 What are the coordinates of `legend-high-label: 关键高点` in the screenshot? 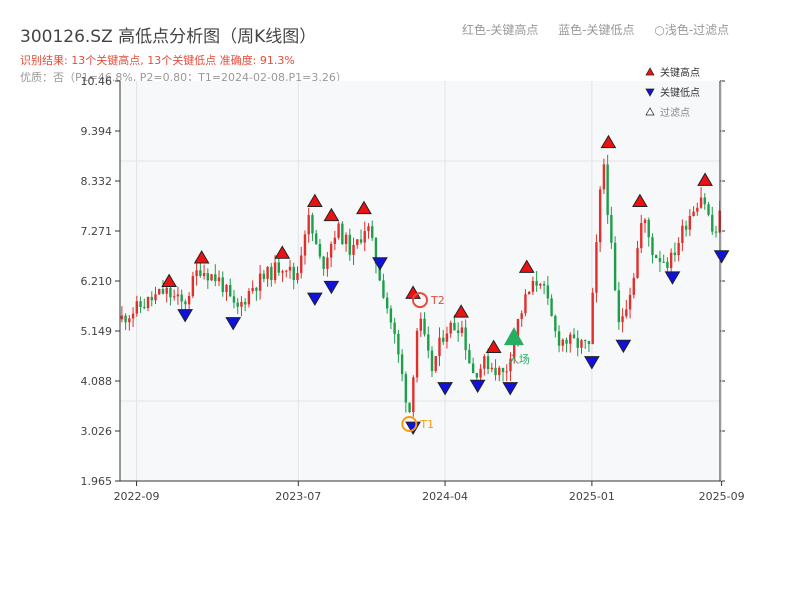 It's located at (680, 72).